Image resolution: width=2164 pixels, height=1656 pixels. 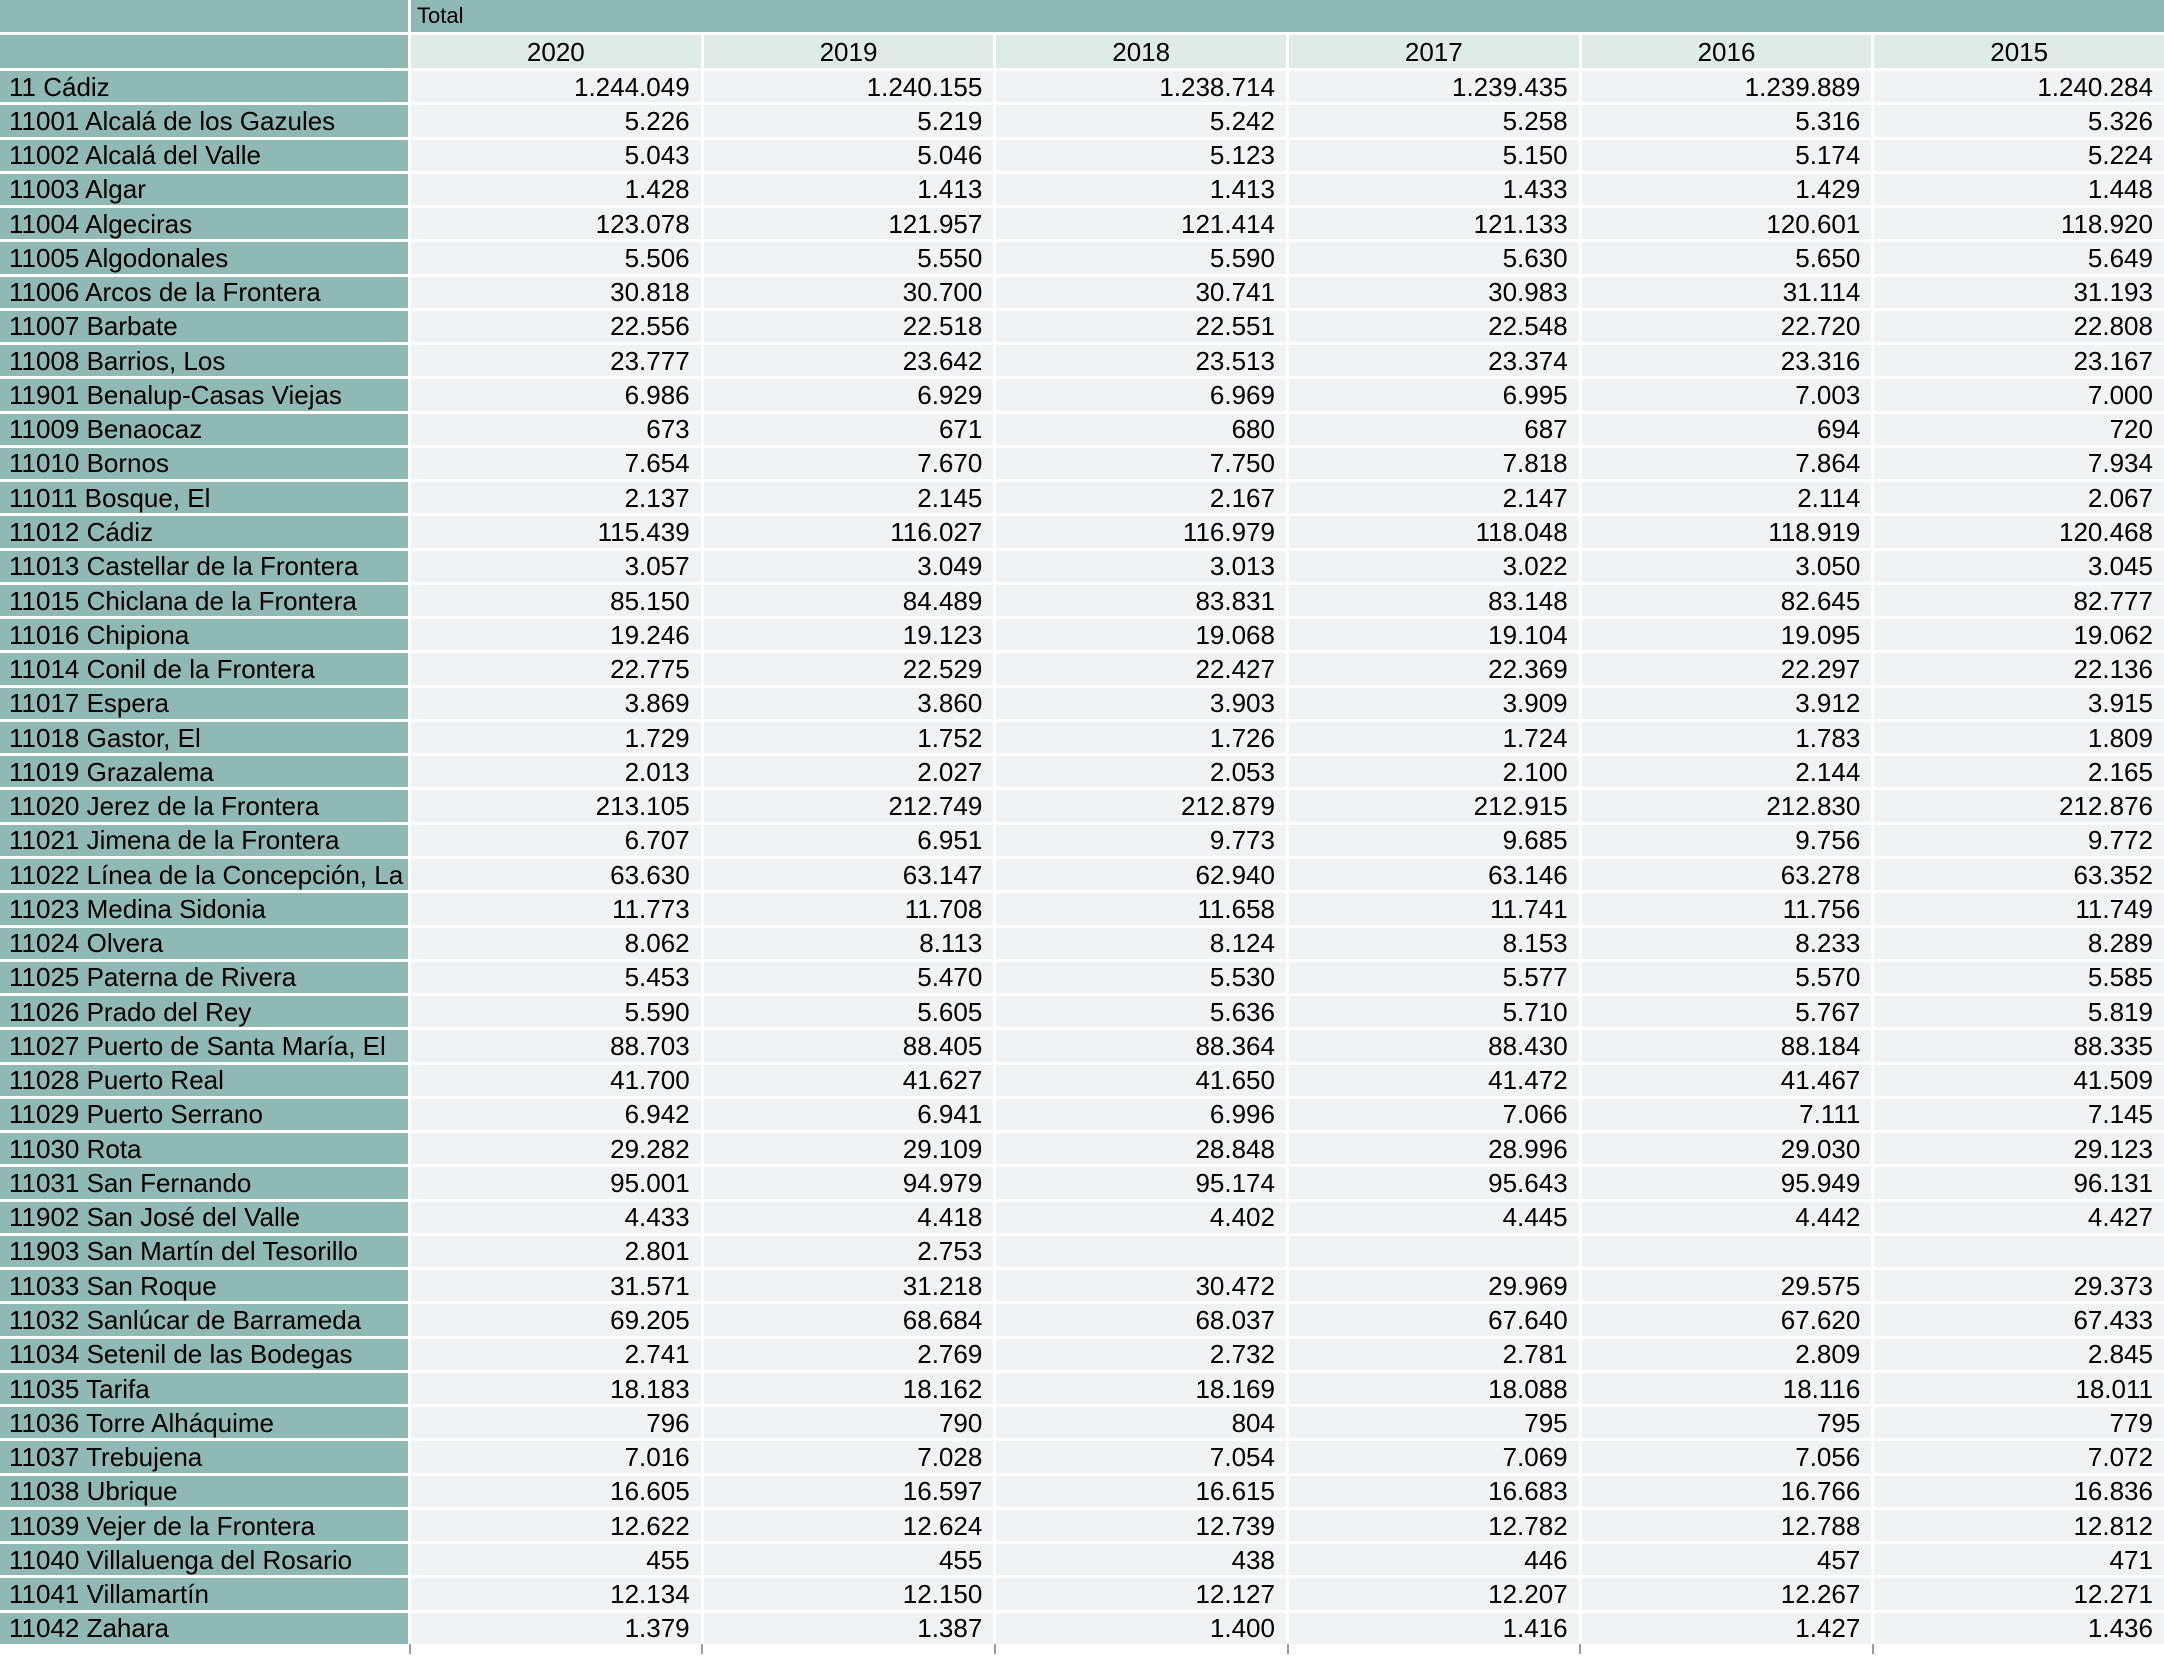 I want to click on value-cell: 31.193, so click(x=2019, y=292).